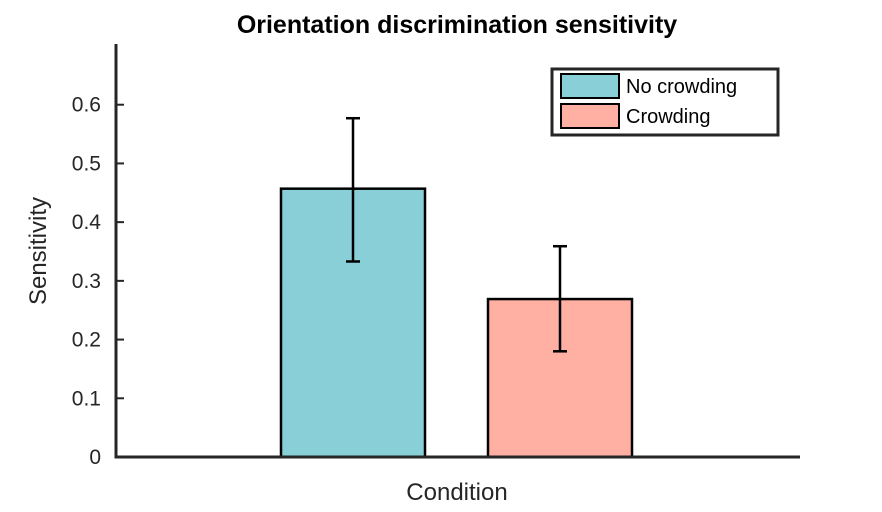  Describe the element at coordinates (86, 398) in the screenshot. I see `y-tick-label: 0.1` at that location.